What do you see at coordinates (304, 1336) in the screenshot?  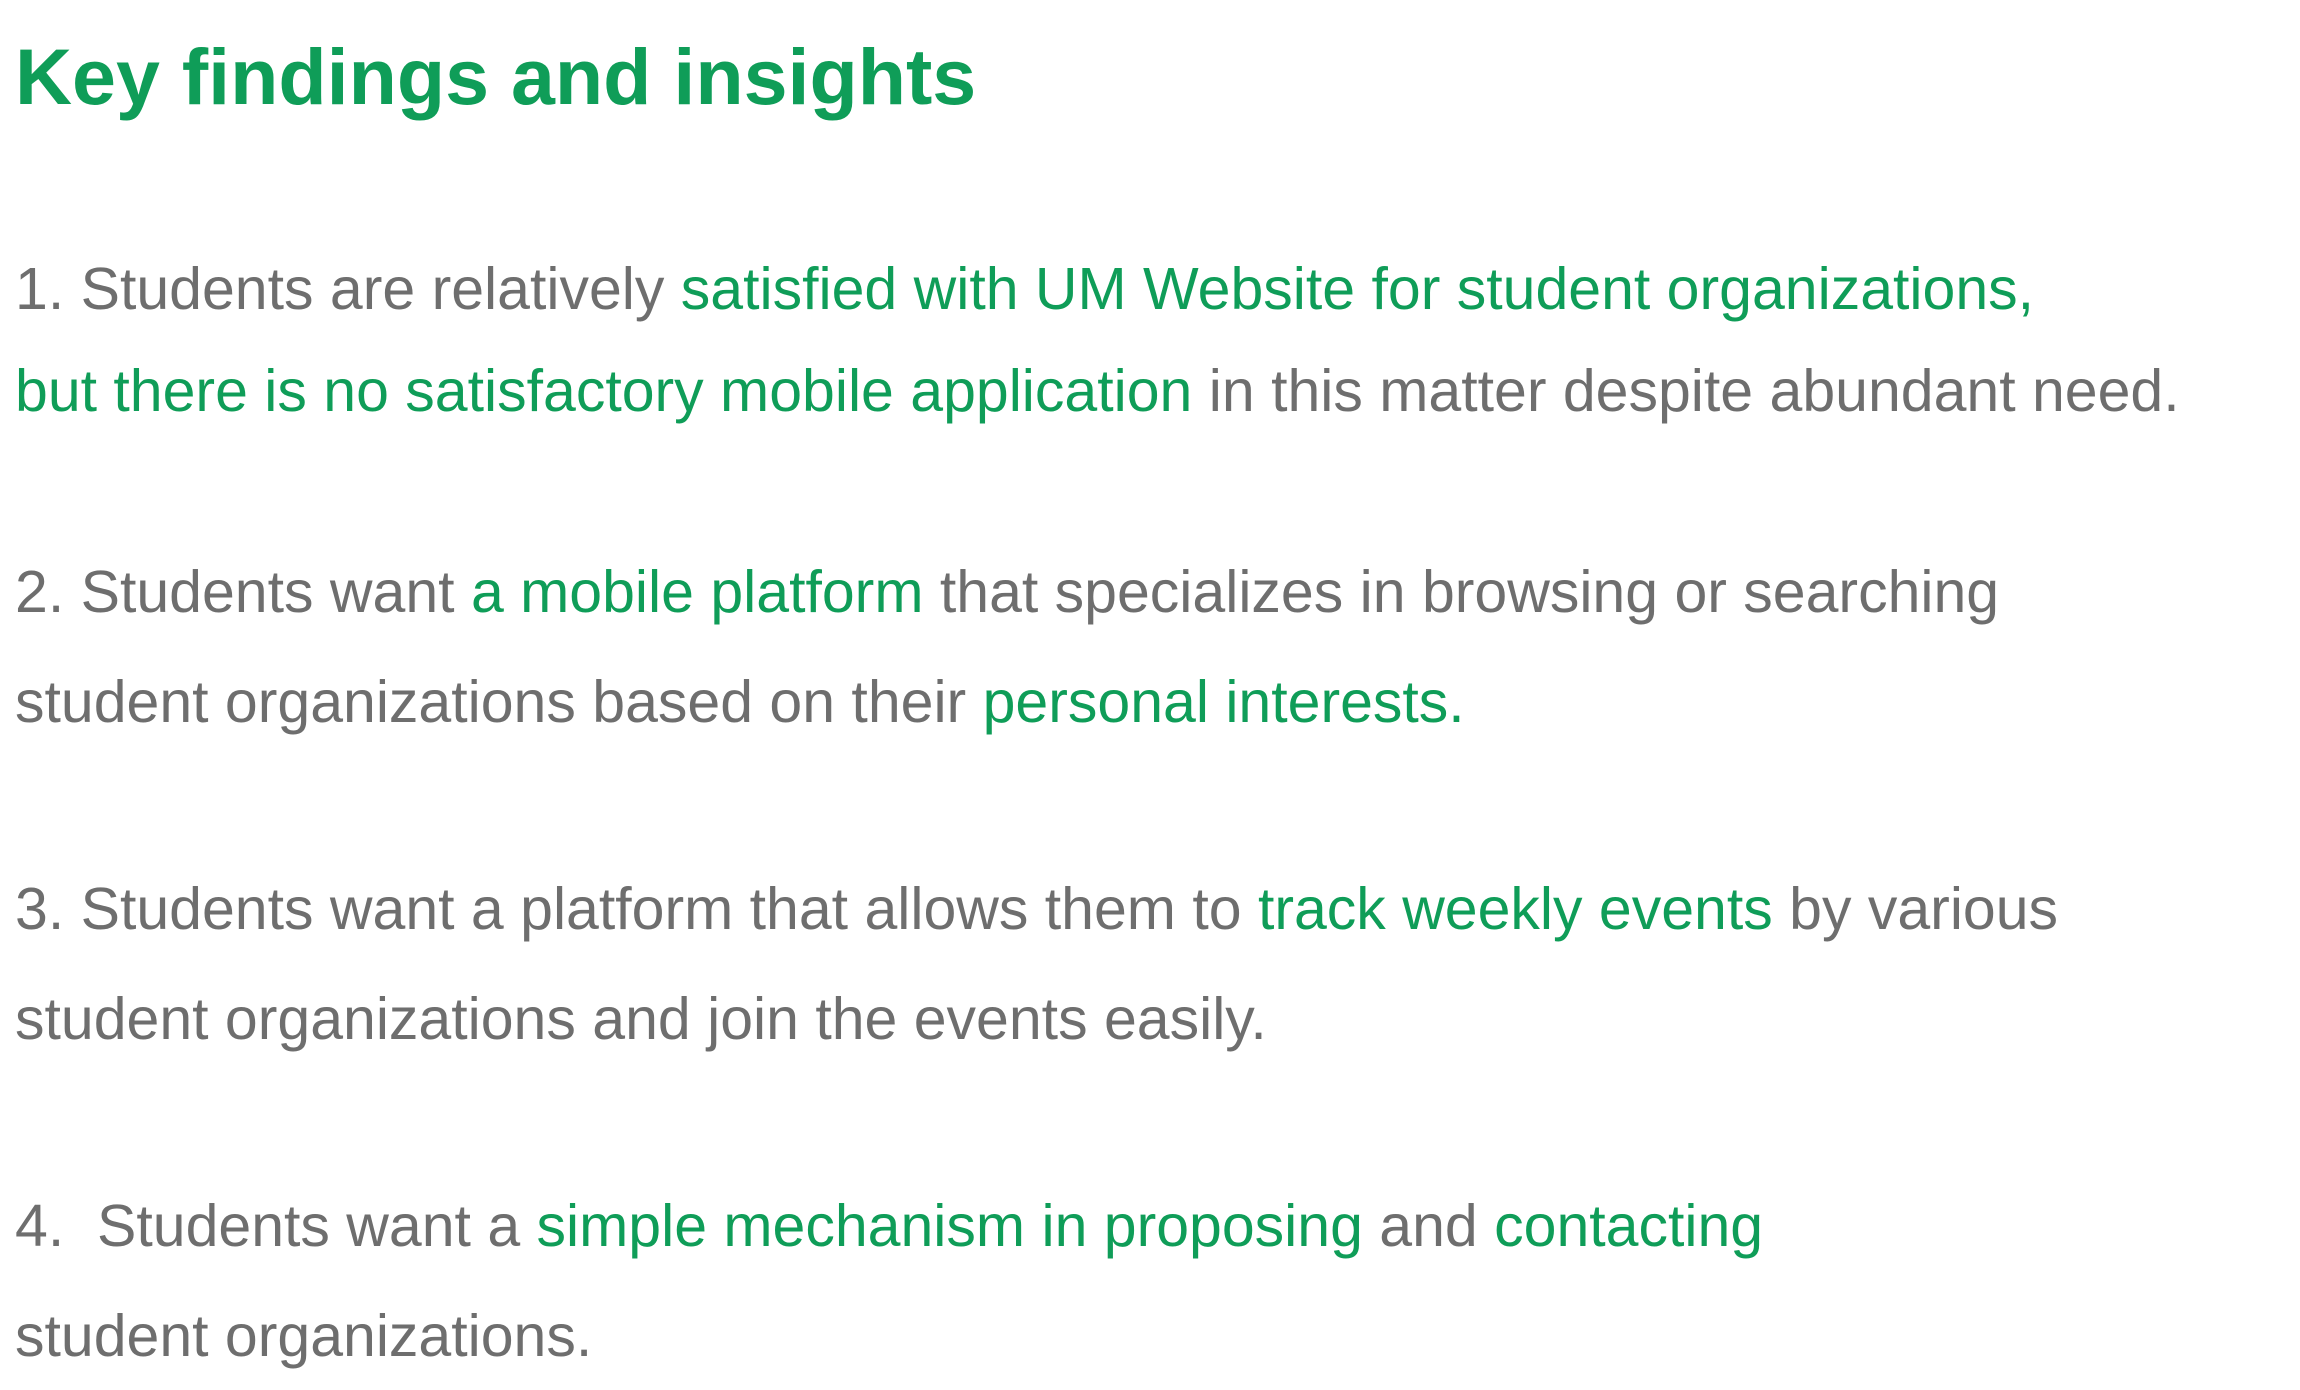 I see `finding-4-text: student organizations.` at bounding box center [304, 1336].